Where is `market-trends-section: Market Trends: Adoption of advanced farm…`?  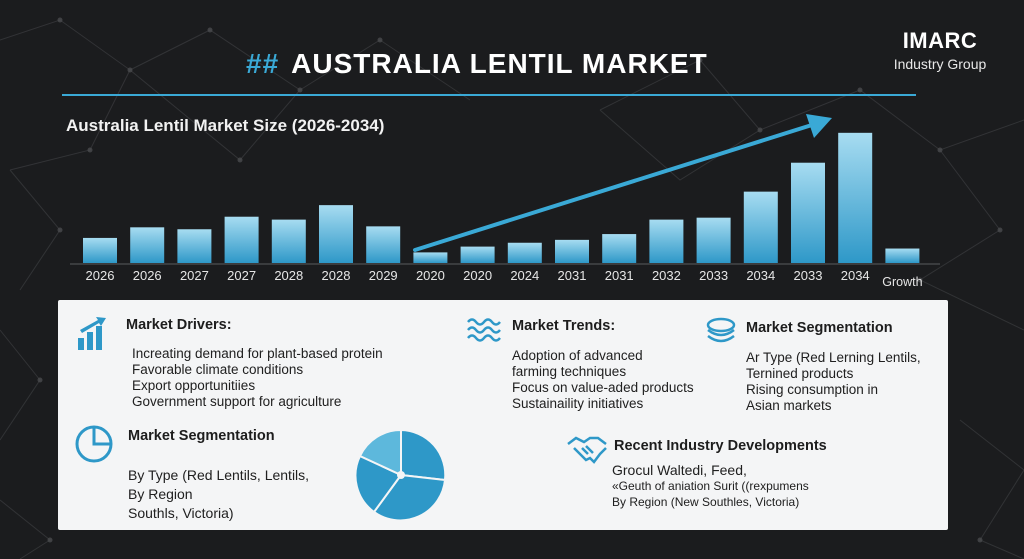
market-trends-section: Market Trends: Adoption of advanced farm… is located at coordinates (586, 364).